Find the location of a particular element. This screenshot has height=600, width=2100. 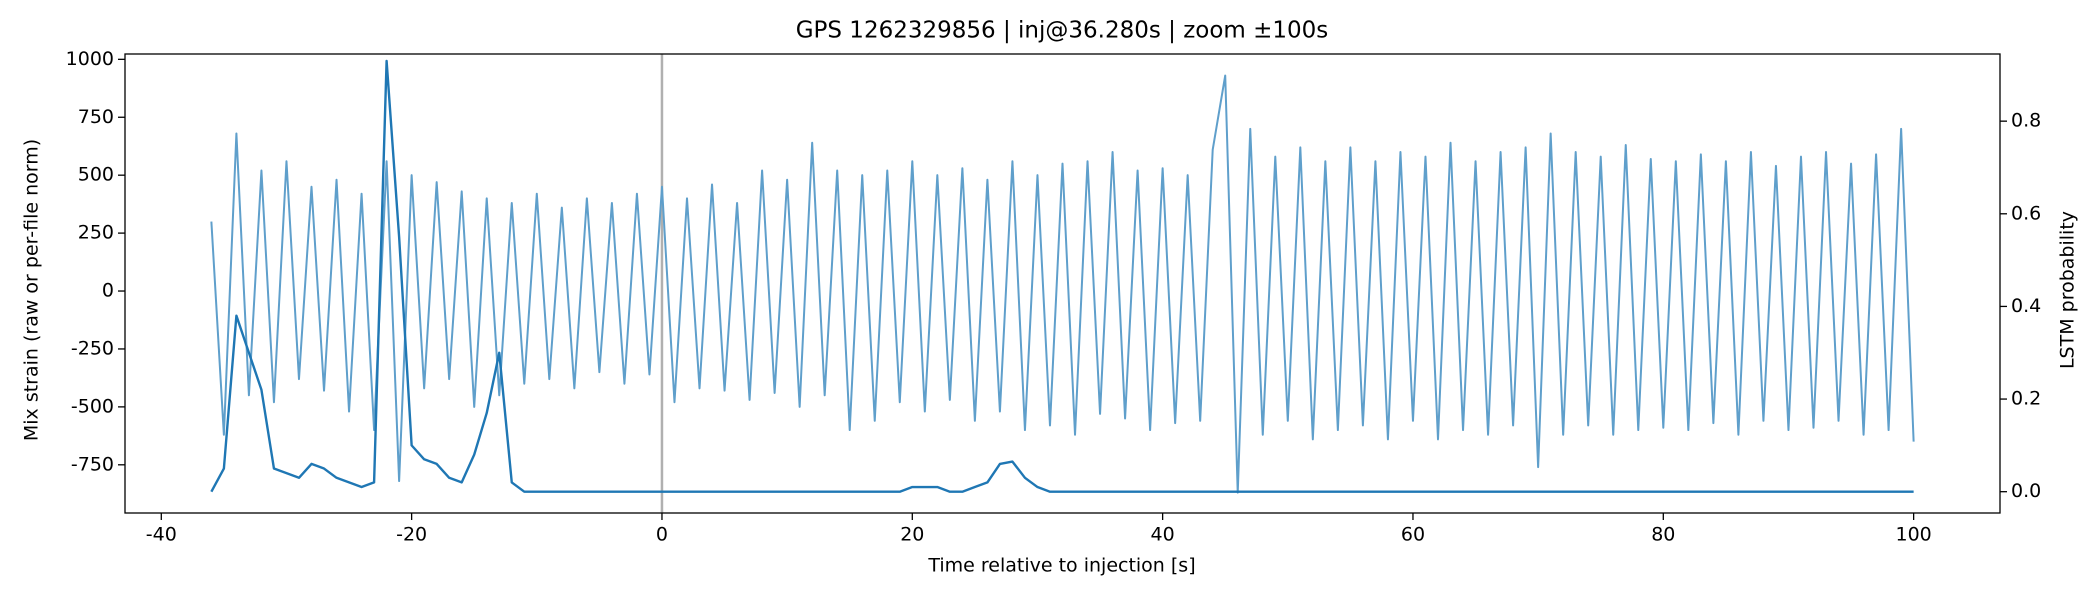

x-tick-label: -40 is located at coordinates (161, 535).